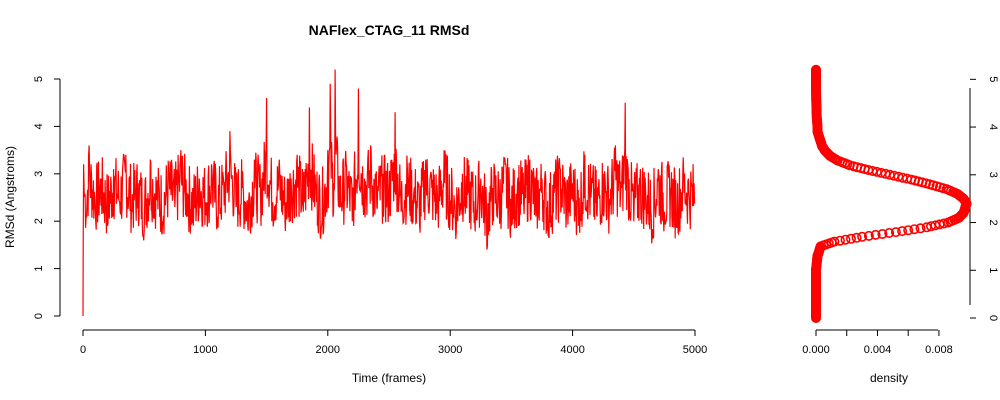  I want to click on chart-title: NAFlex_CTAG_11 RMSd, so click(389, 30).